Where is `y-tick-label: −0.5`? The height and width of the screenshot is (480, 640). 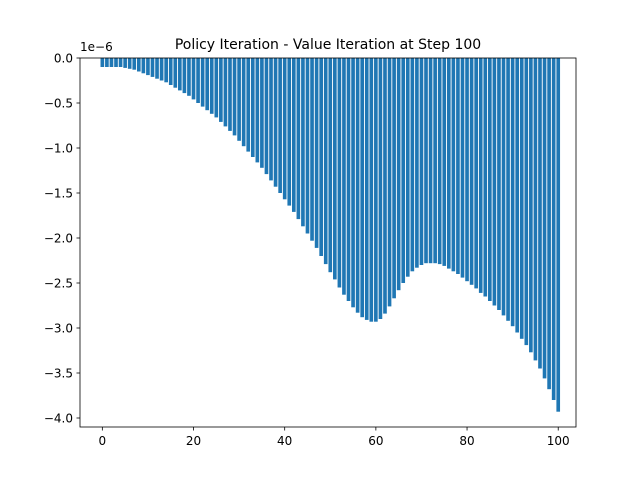
y-tick-label: −0.5 is located at coordinates (58, 104).